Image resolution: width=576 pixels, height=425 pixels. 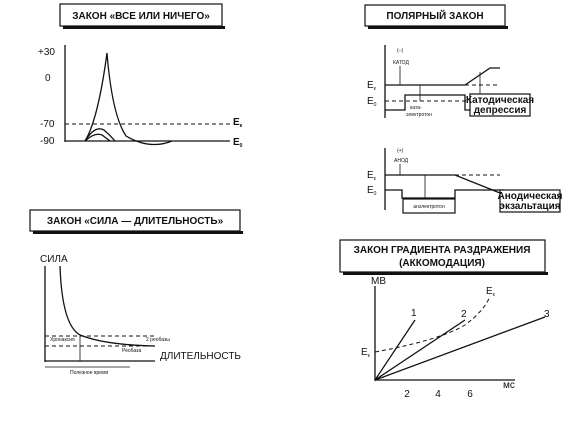 What do you see at coordinates (89, 373) in the screenshot?
I see `useful-time: Полезное время` at bounding box center [89, 373].